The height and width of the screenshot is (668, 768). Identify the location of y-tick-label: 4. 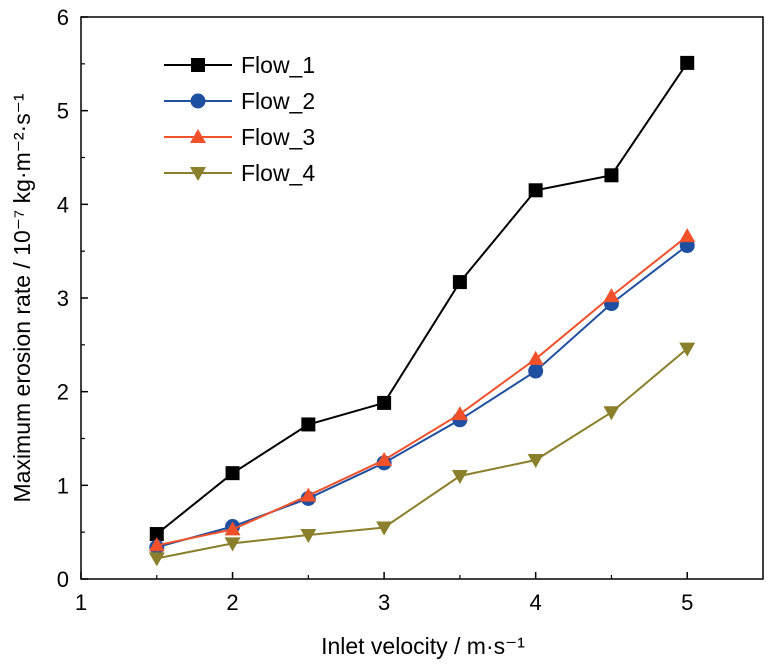
(63, 204).